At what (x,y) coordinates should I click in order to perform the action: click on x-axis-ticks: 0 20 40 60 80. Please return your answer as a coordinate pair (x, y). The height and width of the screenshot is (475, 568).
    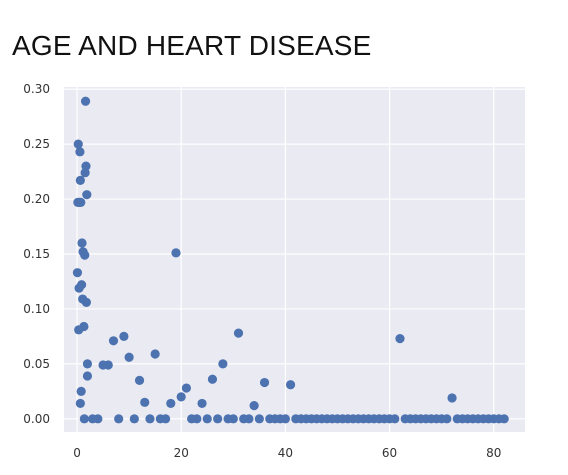
    Looking at the image, I should click on (287, 453).